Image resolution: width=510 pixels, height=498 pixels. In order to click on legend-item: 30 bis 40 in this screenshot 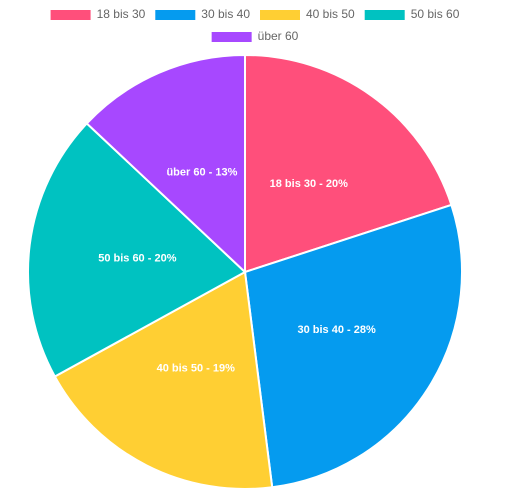, I will do `click(202, 14)`.